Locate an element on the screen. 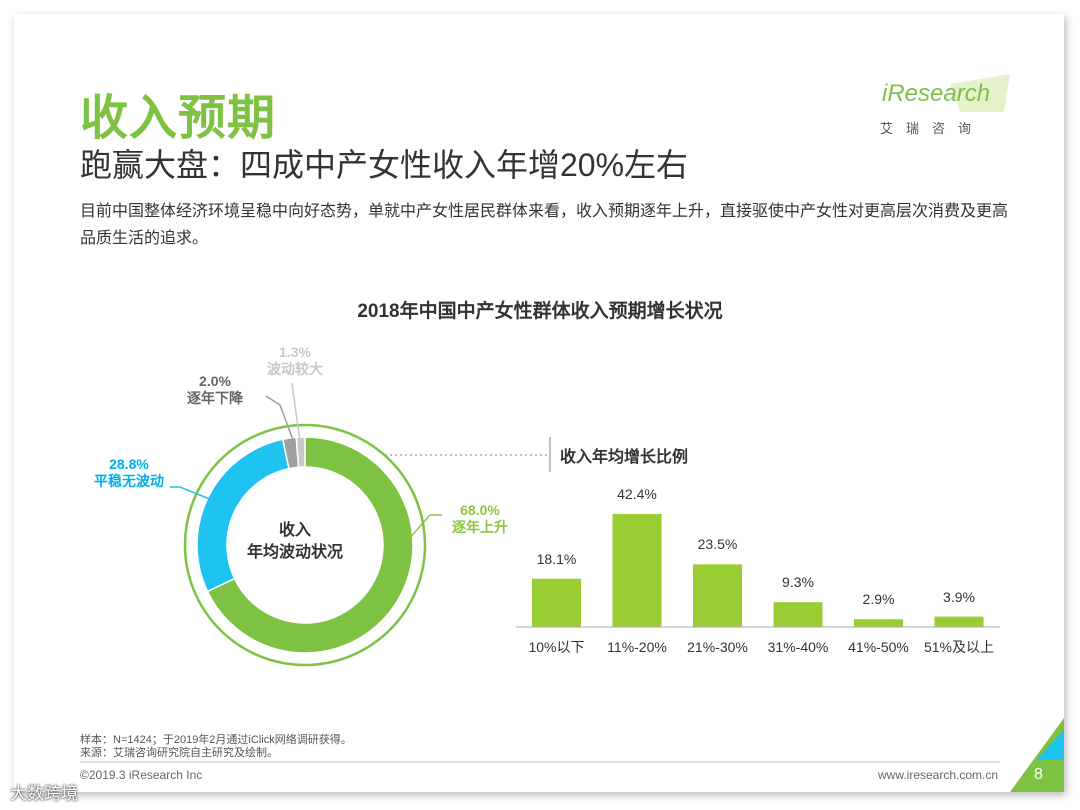 The width and height of the screenshot is (1080, 810). watermark: 大数跨境 is located at coordinates (44, 793).